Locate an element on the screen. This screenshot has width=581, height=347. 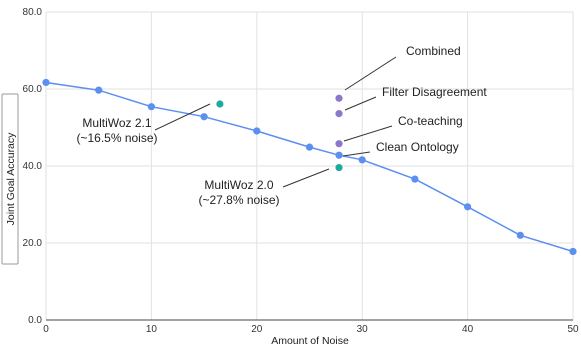
y-tick-labels: 0.0 20.0 40.0 60.0 80.0 is located at coordinates (33, 166).